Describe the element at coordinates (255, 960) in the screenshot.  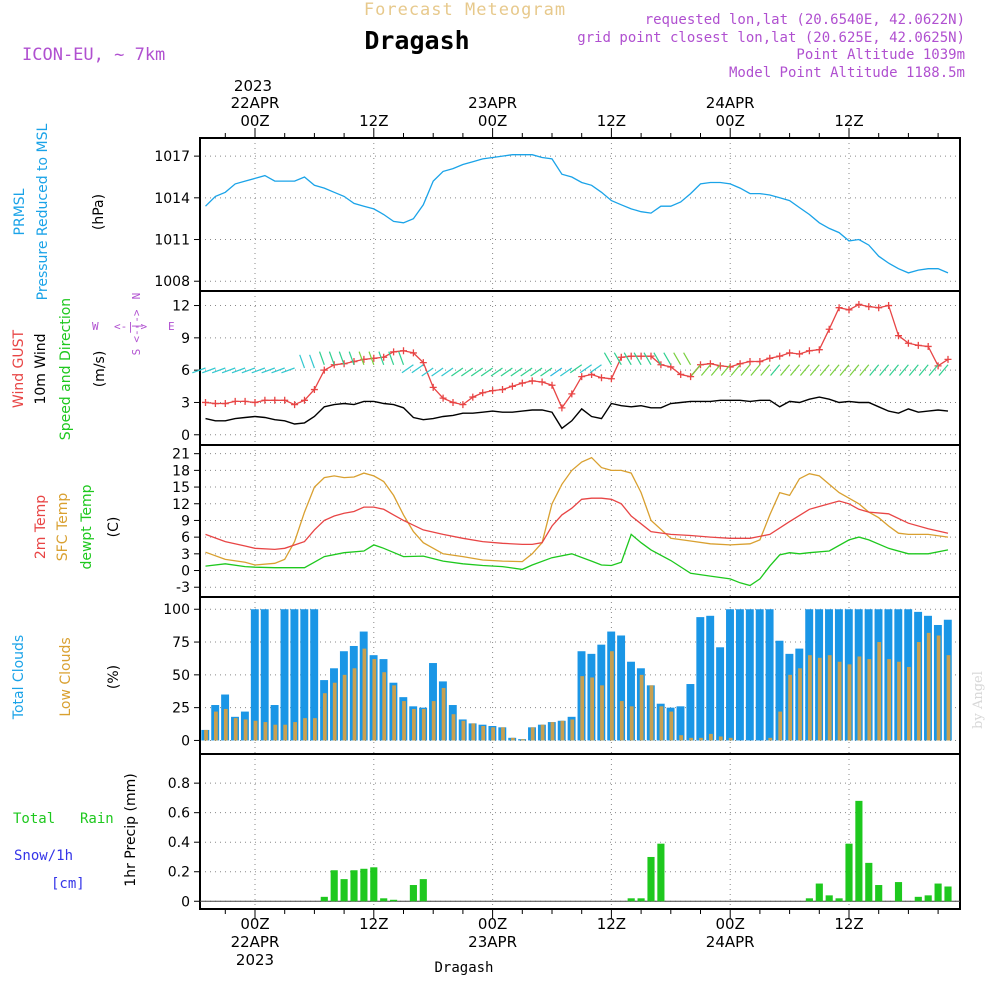
I see `bottom-x-tick-label: 2023` at that location.